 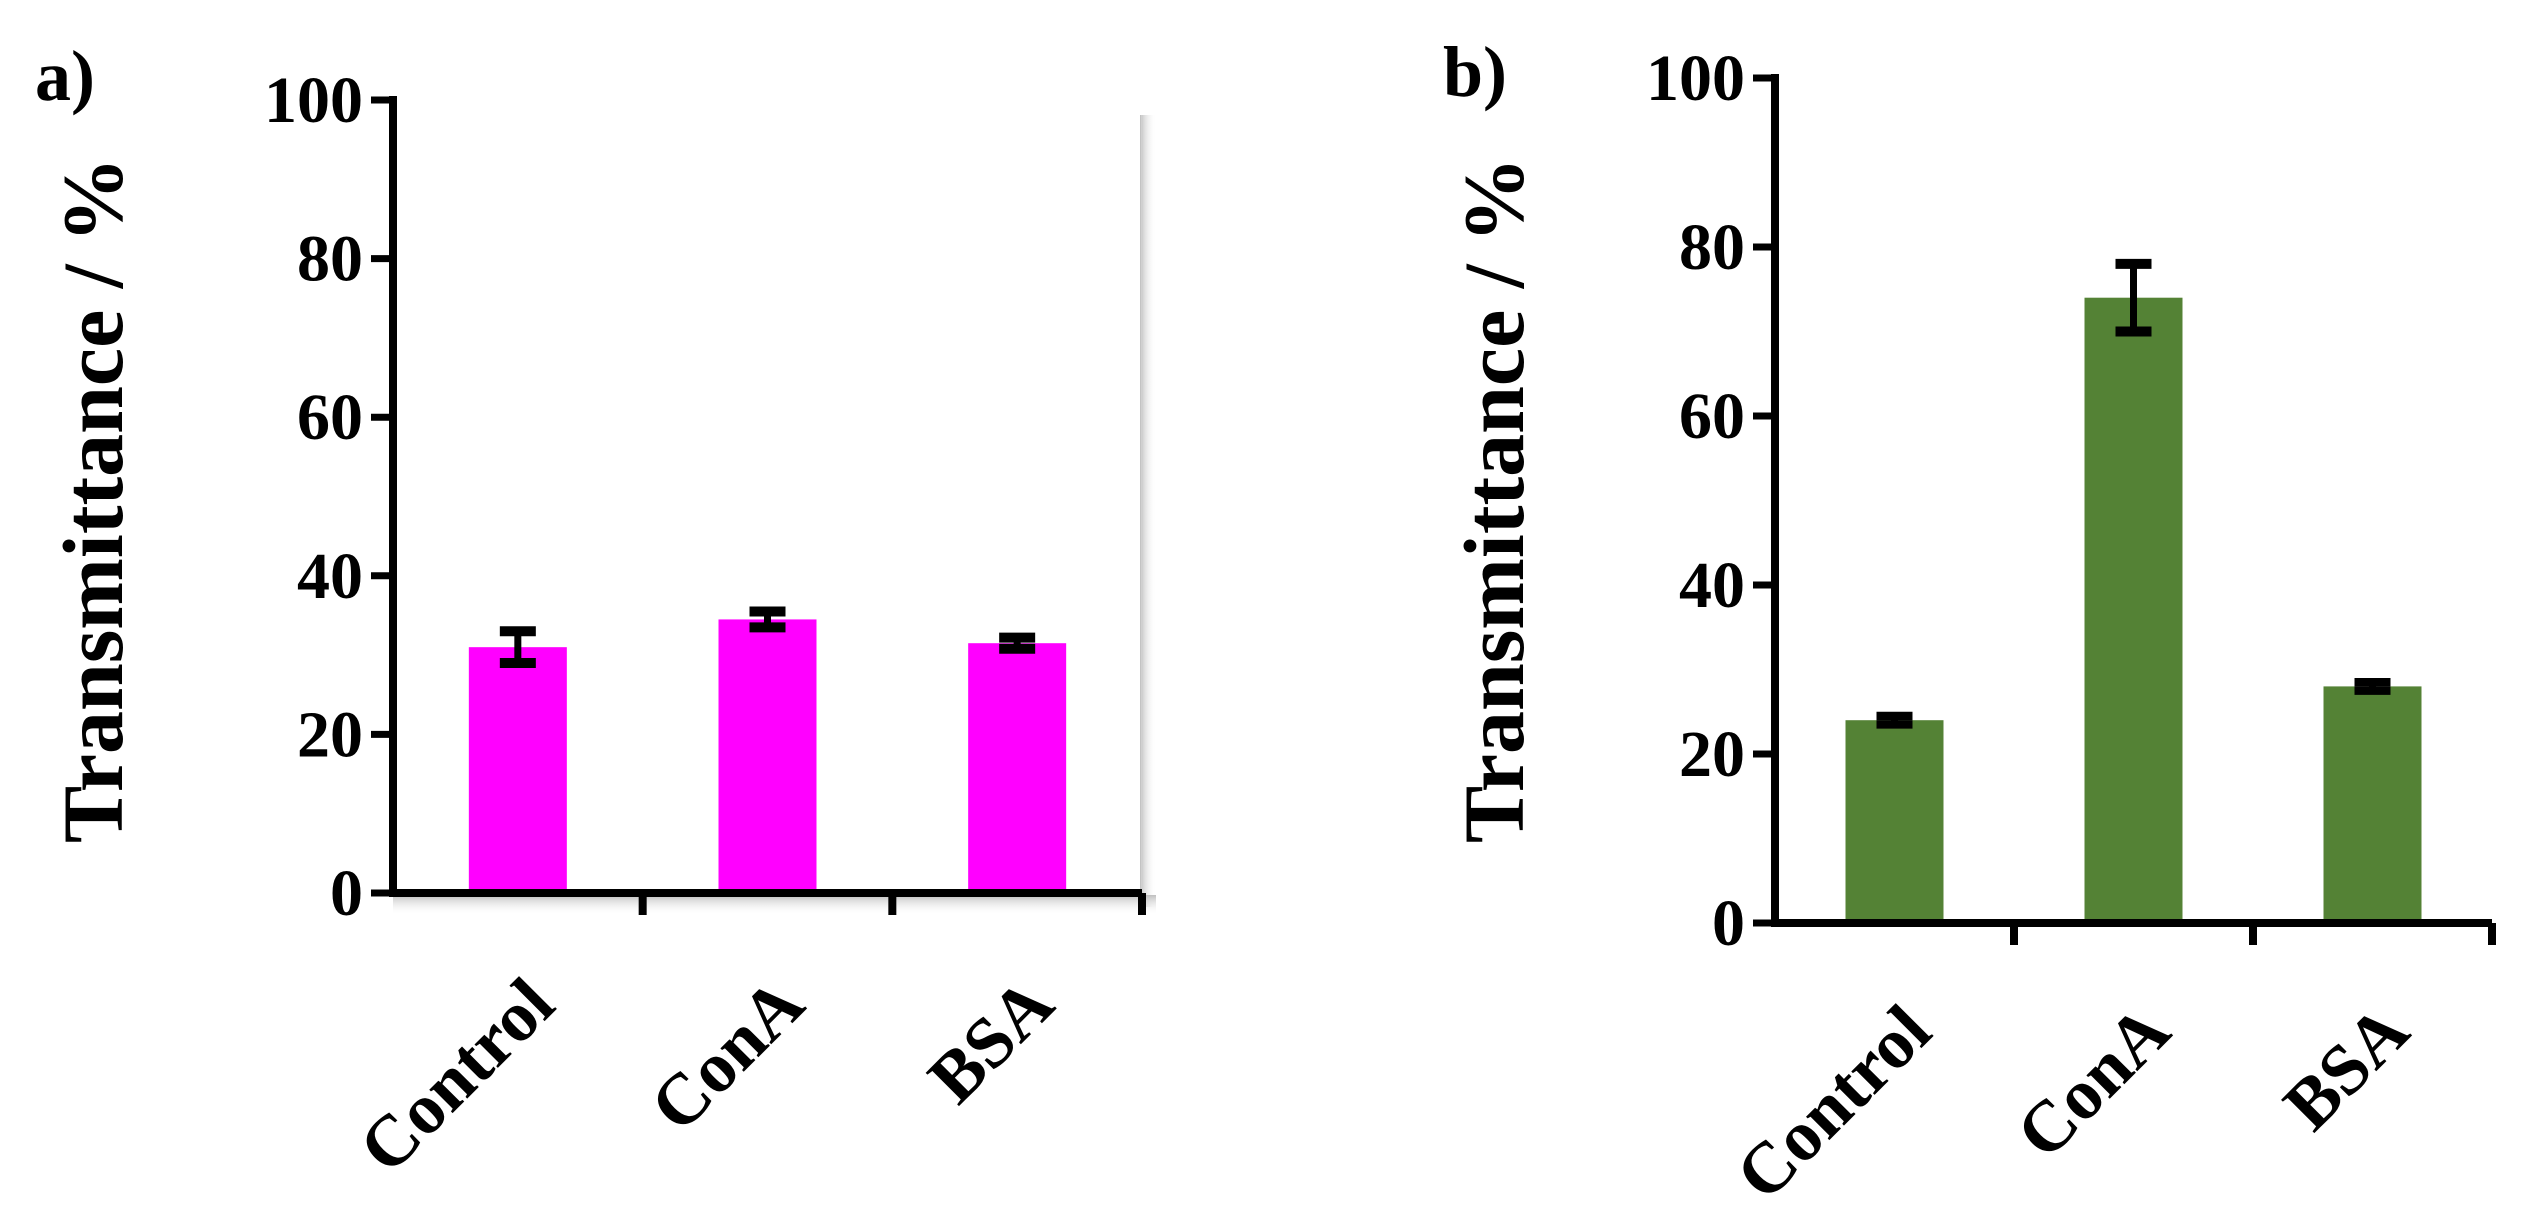 What do you see at coordinates (65, 76) in the screenshot?
I see `panel-label: a)` at bounding box center [65, 76].